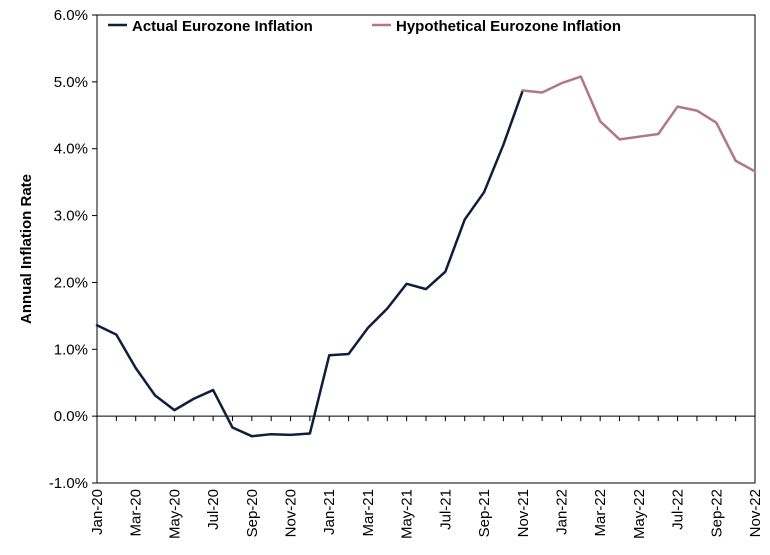 The height and width of the screenshot is (555, 770). I want to click on y-tick-label: 3.0%, so click(71, 216).